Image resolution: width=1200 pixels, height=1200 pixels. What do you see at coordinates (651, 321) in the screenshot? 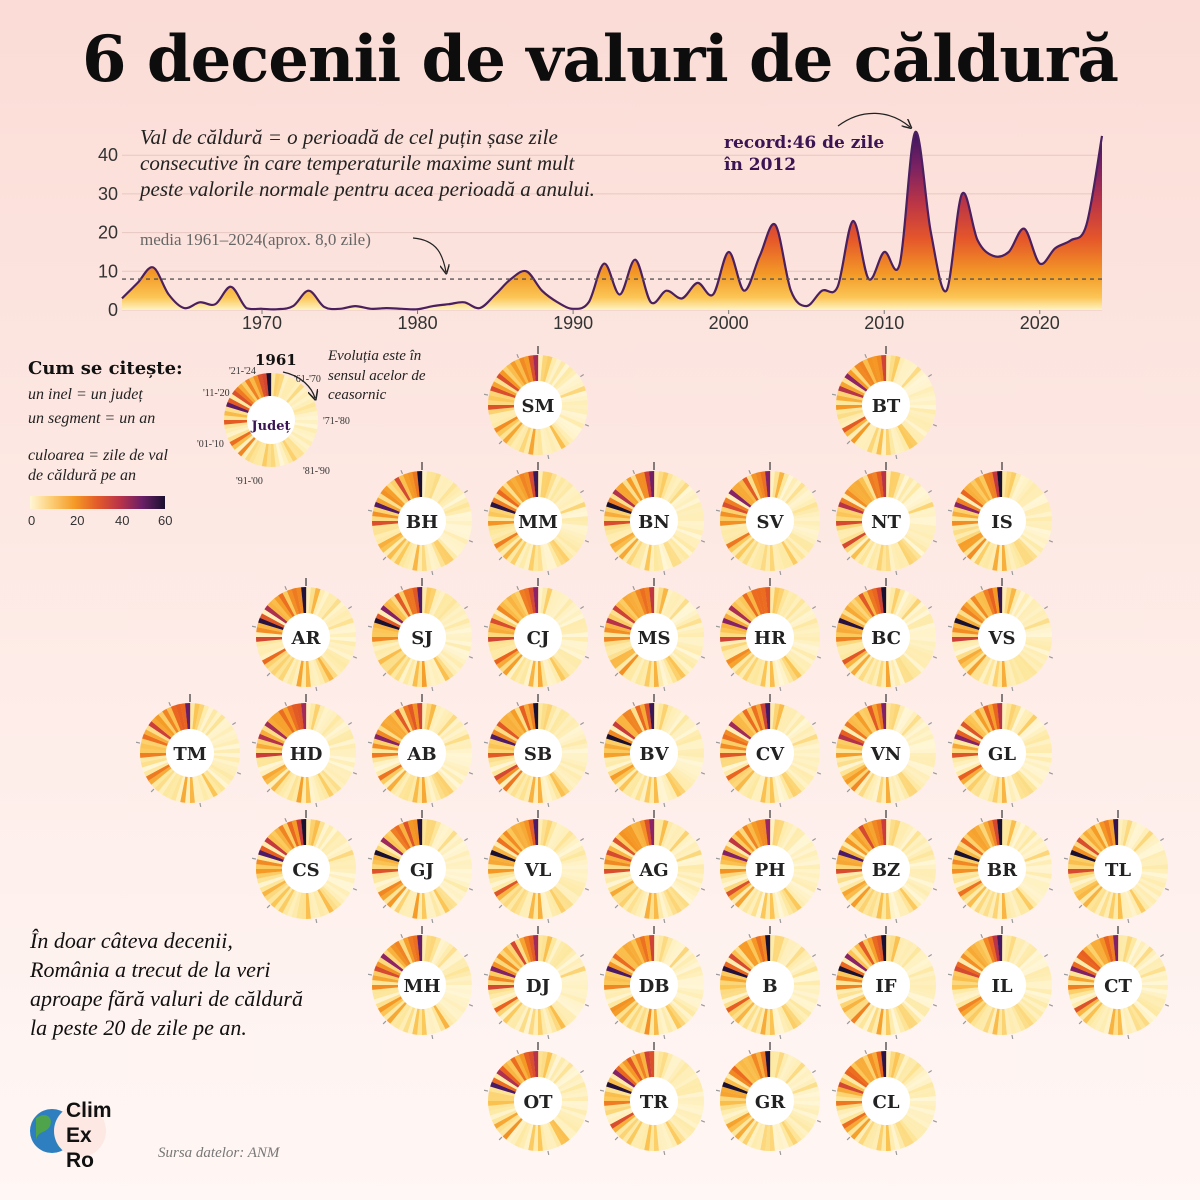
I see `x-tick-labels: 1970 1980 1990 2000 2010 2020` at bounding box center [651, 321].